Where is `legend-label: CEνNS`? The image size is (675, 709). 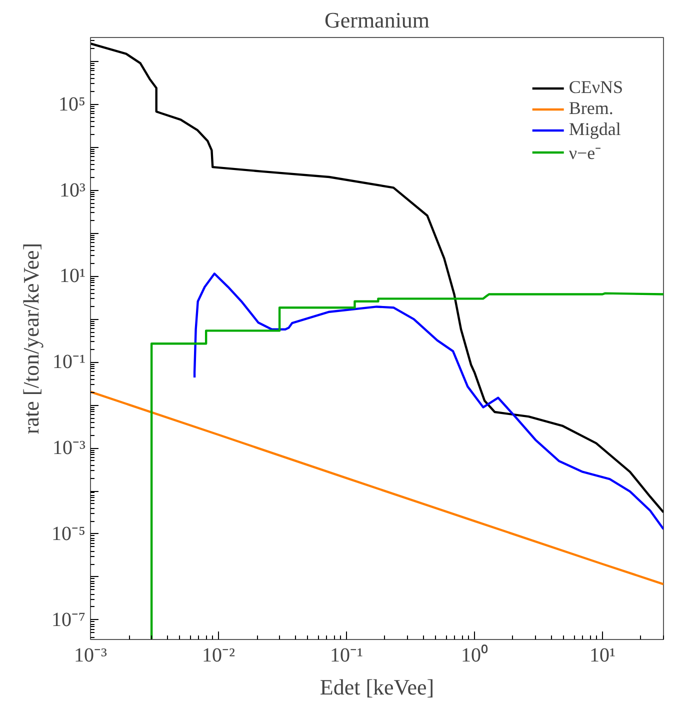
legend-label: CEνNS is located at coordinates (595, 87).